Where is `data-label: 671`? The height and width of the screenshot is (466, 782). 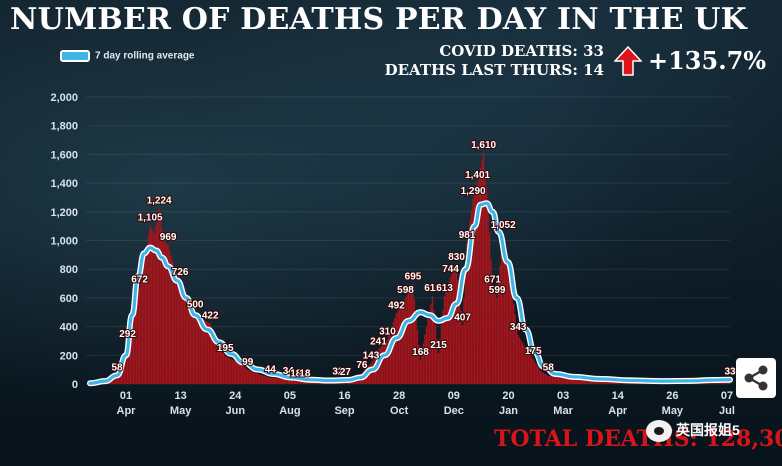
data-label: 671 is located at coordinates (492, 280).